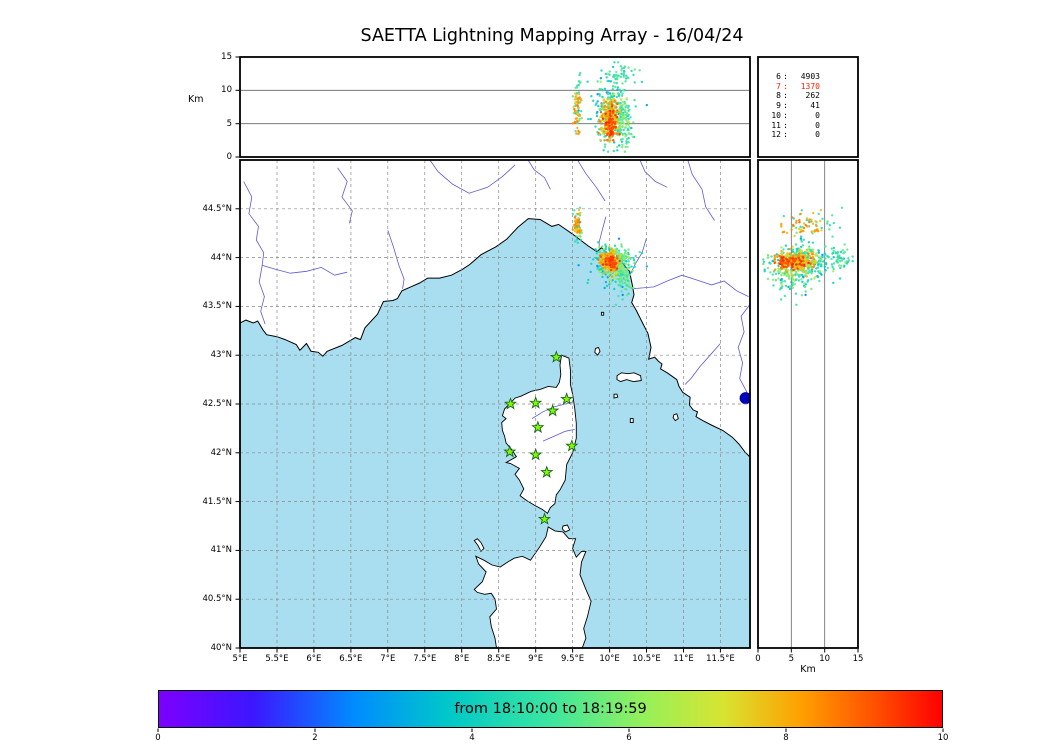 The image size is (1050, 750). I want to click on lake, so click(744, 398).